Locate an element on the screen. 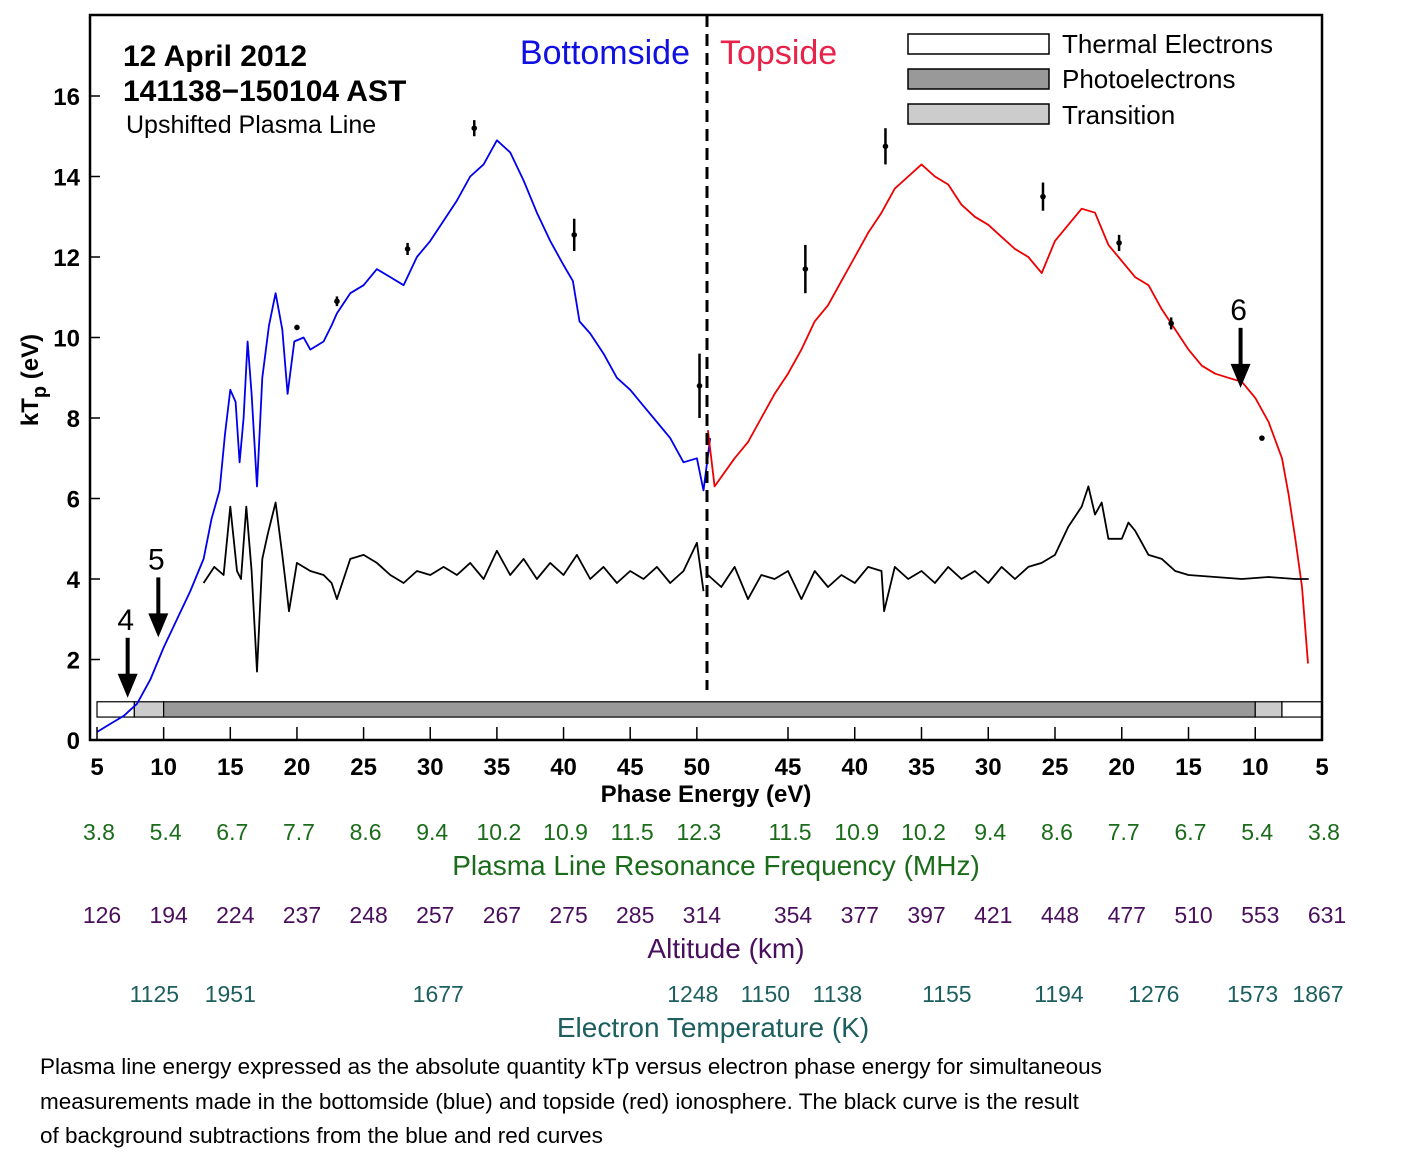 The width and height of the screenshot is (1427, 1163). x-tick-label: 45 is located at coordinates (788, 767).